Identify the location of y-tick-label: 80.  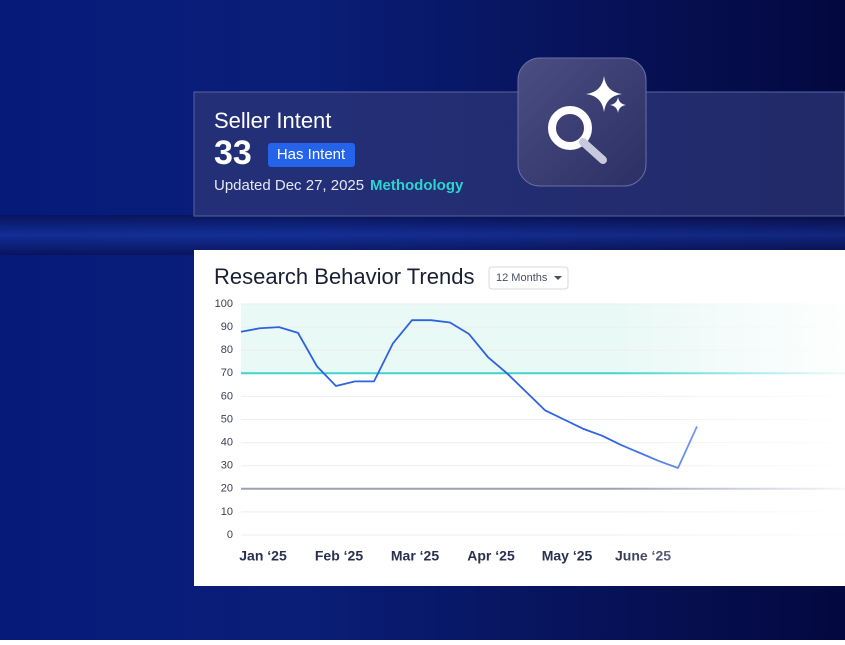
(227, 350).